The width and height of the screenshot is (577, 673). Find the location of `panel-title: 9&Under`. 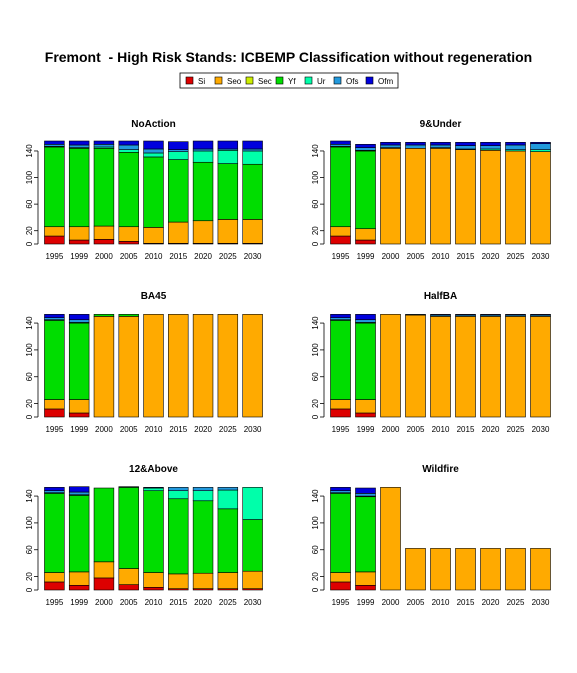

panel-title: 9&Under is located at coordinates (441, 124).